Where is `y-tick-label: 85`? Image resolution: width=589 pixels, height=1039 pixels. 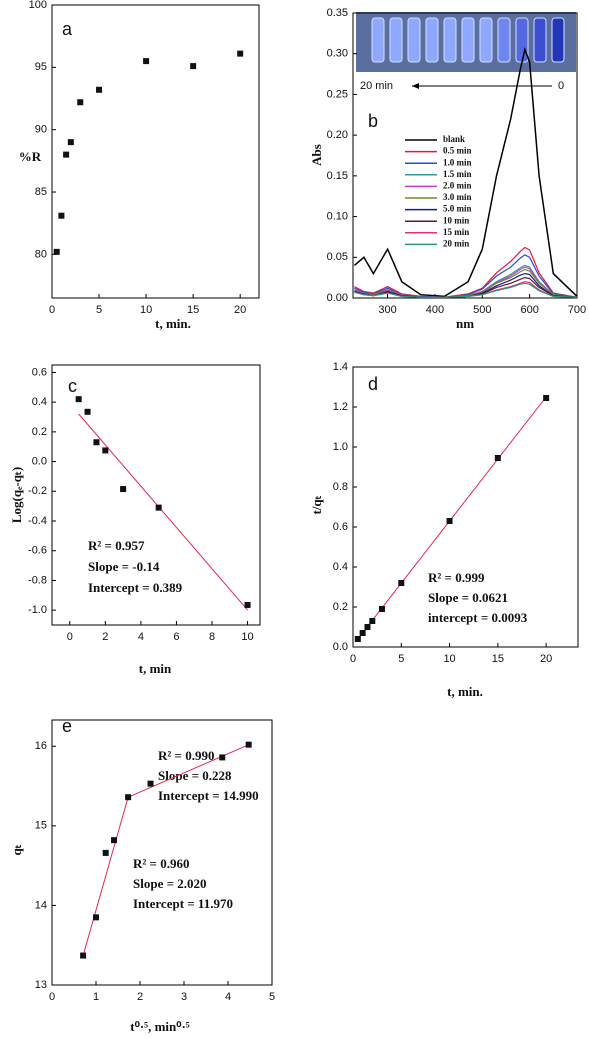 y-tick-label: 85 is located at coordinates (41, 192).